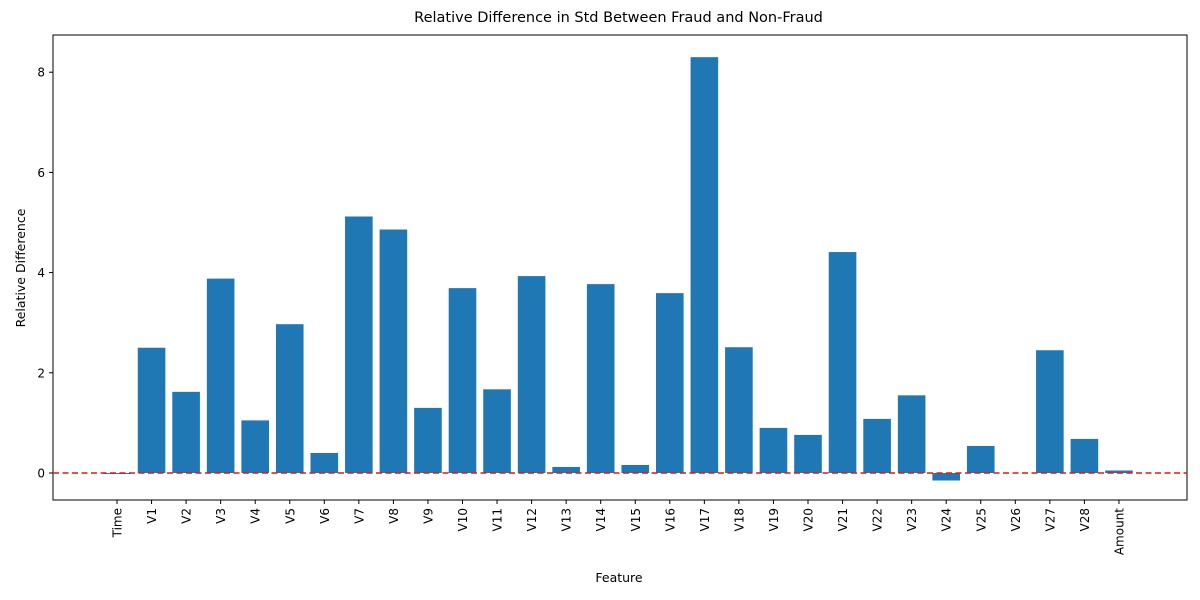 Image resolution: width=1200 pixels, height=600 pixels. Describe the element at coordinates (635, 468) in the screenshot. I see `bar-v15` at that location.